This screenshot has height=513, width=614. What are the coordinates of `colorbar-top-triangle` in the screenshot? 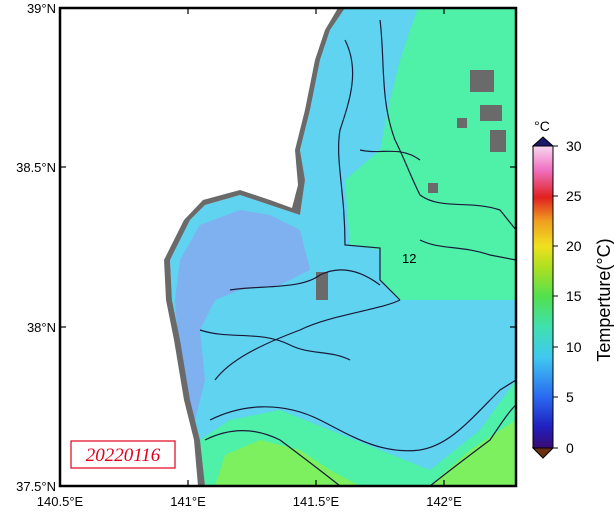 It's located at (543, 141).